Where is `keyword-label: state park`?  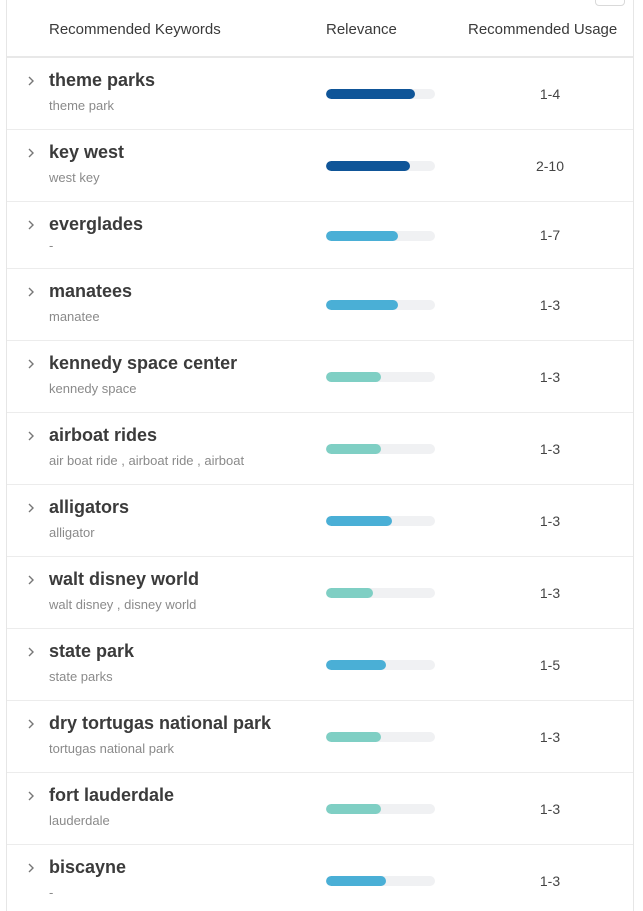 keyword-label: state park is located at coordinates (92, 651).